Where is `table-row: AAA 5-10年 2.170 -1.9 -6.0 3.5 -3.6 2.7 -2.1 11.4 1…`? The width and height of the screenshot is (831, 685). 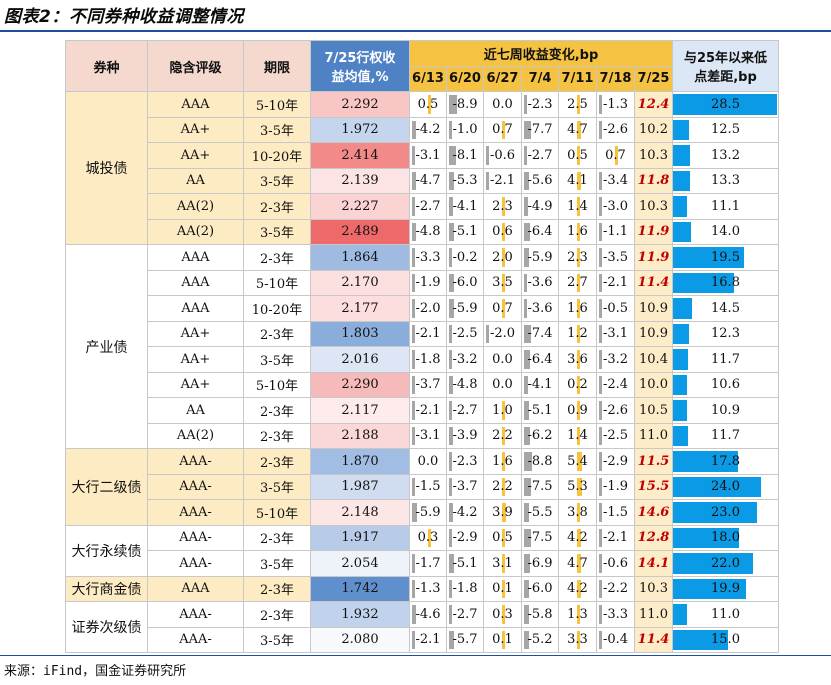
table-row: AAA 5-10年 2.170 -1.9 -6.0 3.5 -3.6 2.7 -2.1 11.4 1… is located at coordinates (422, 282).